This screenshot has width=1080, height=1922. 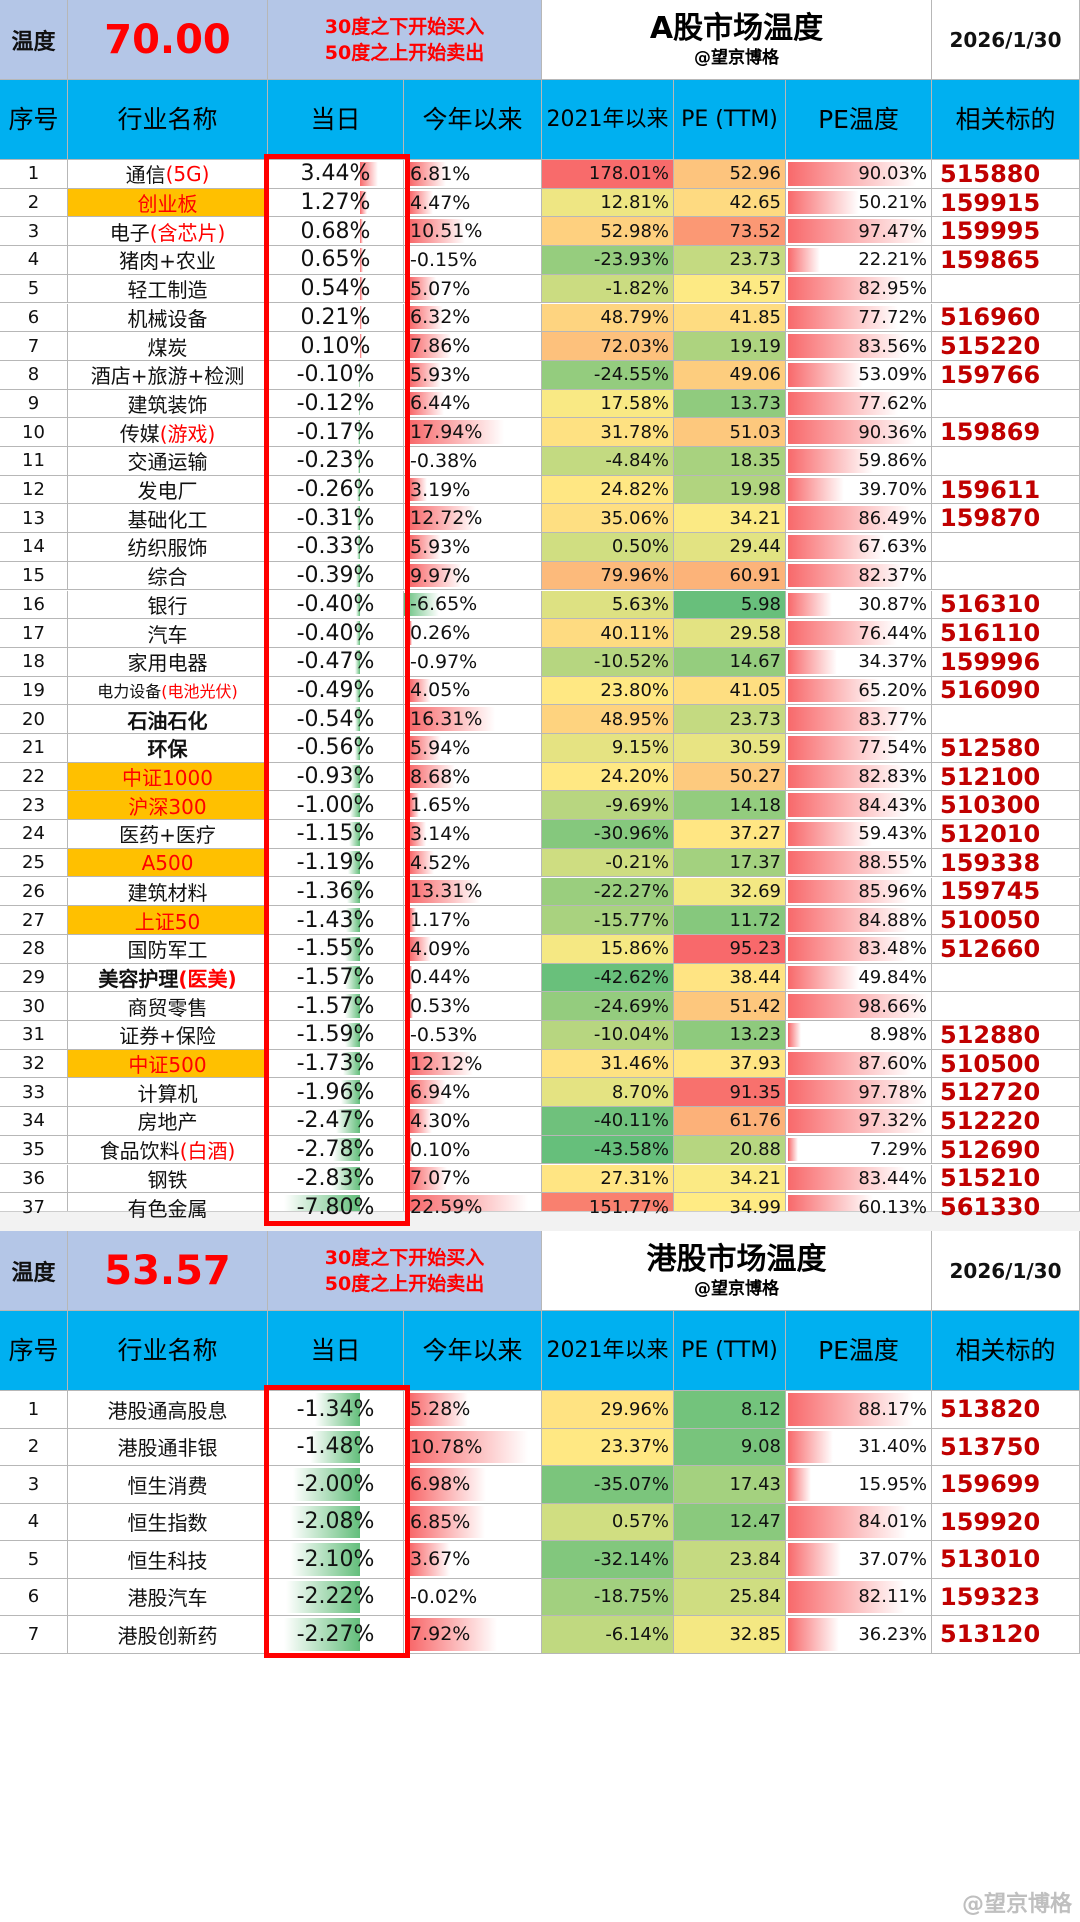 I want to click on cell-value: 65.20%, so click(x=892, y=690).